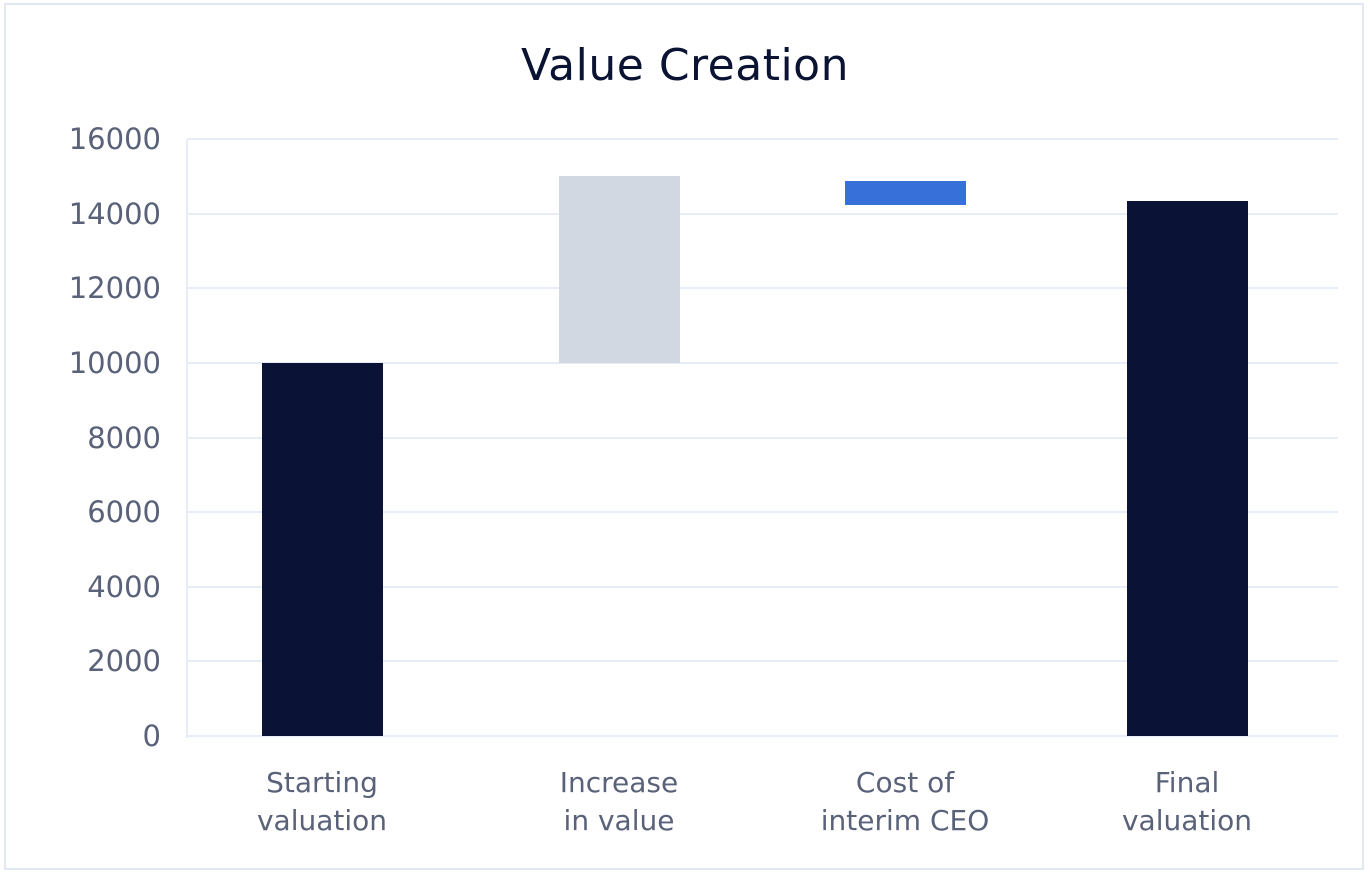 The image size is (1370, 880). I want to click on y-tick-label: 0, so click(151, 736).